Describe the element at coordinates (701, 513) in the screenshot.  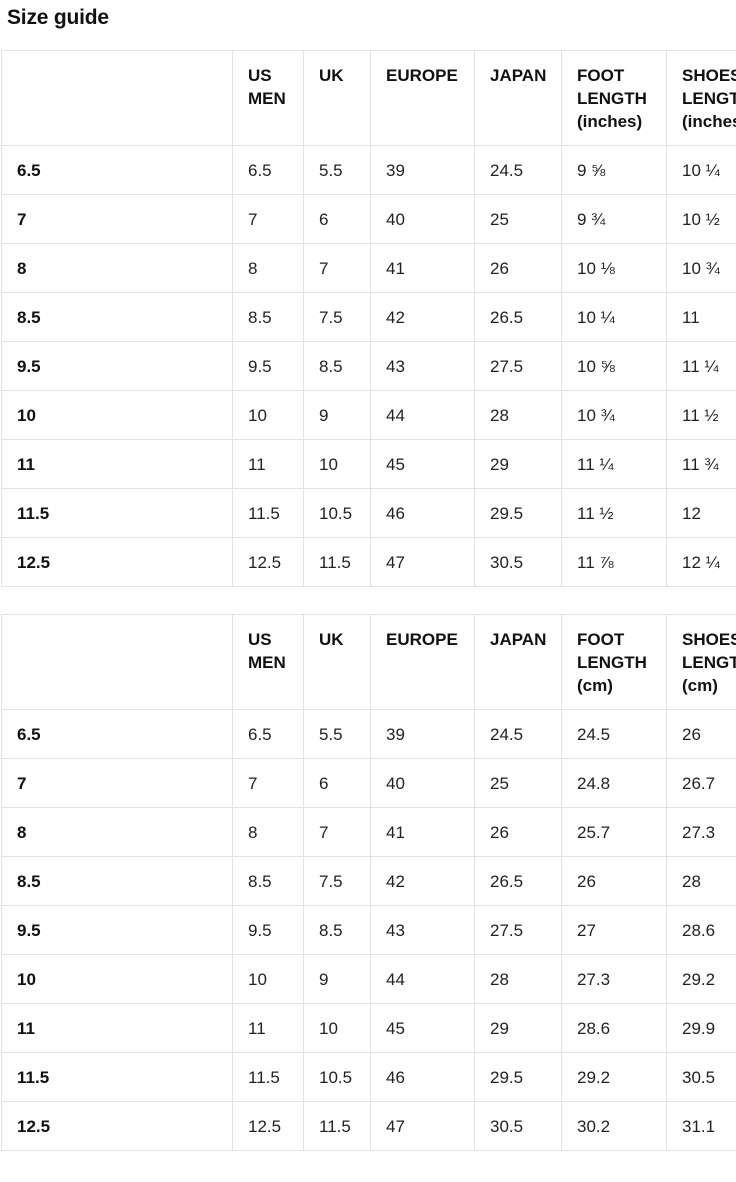
I see `size-cell: 12` at that location.